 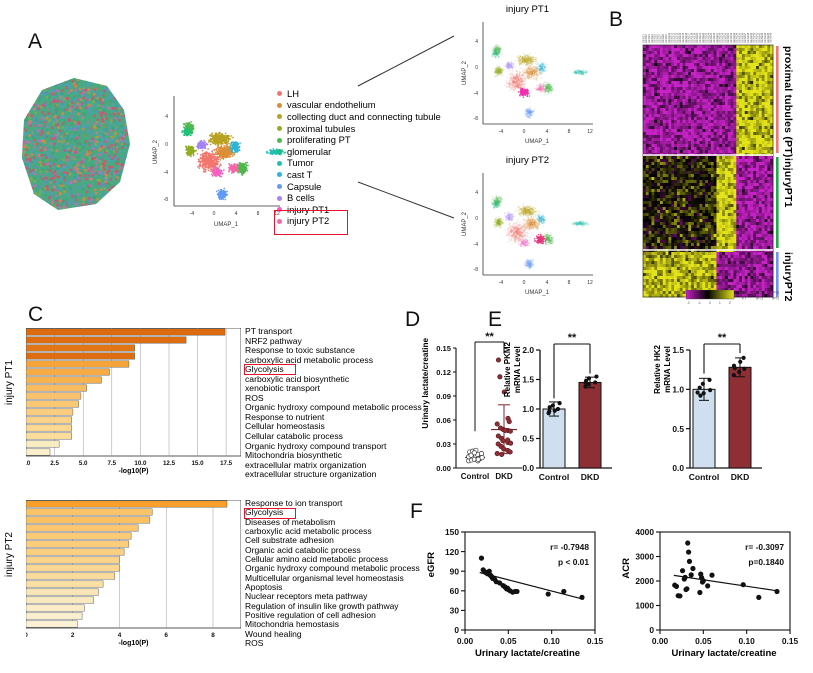 What do you see at coordinates (297, 378) in the screenshot?
I see `go-term-label: carboxylic acid biosynthetic` at bounding box center [297, 378].